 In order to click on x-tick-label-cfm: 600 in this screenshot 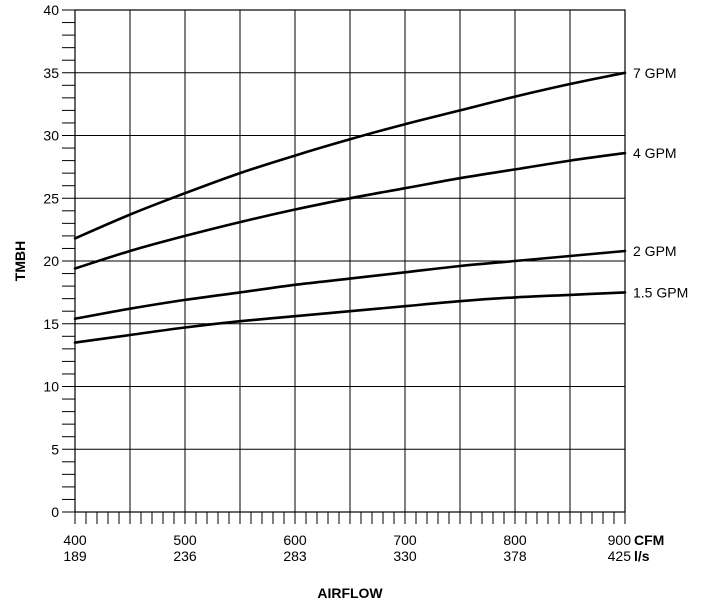, I will do `click(295, 540)`.